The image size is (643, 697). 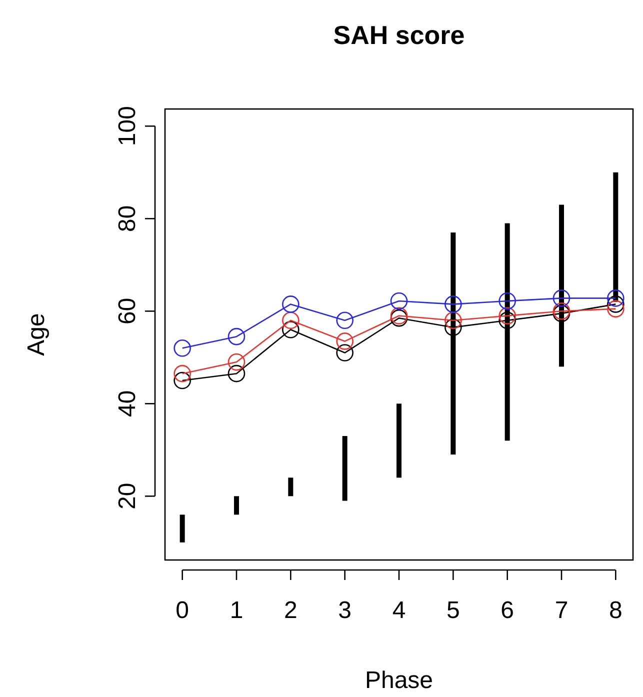 I want to click on x-tick-label: 0, so click(x=183, y=610).